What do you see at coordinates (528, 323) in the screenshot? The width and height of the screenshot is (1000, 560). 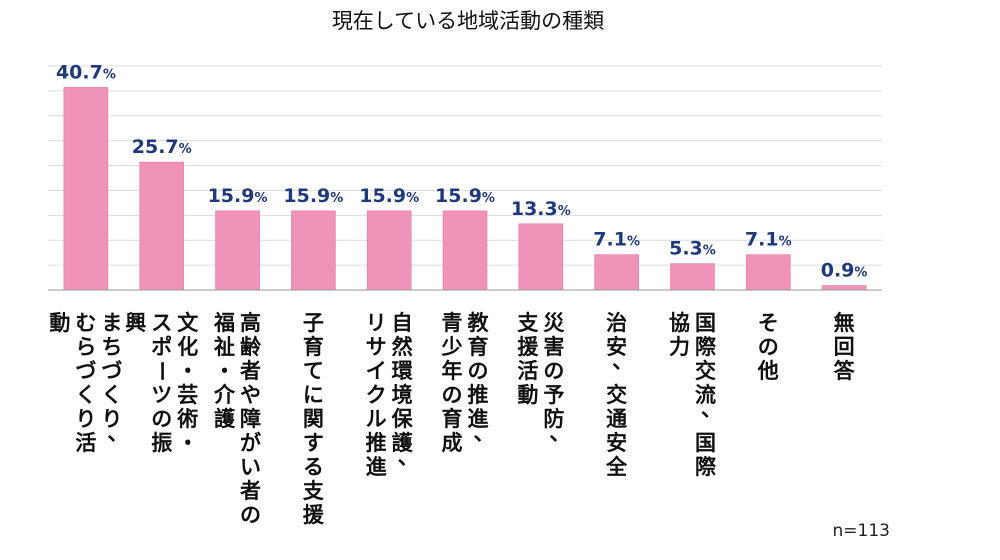 I see `category-char: 支` at bounding box center [528, 323].